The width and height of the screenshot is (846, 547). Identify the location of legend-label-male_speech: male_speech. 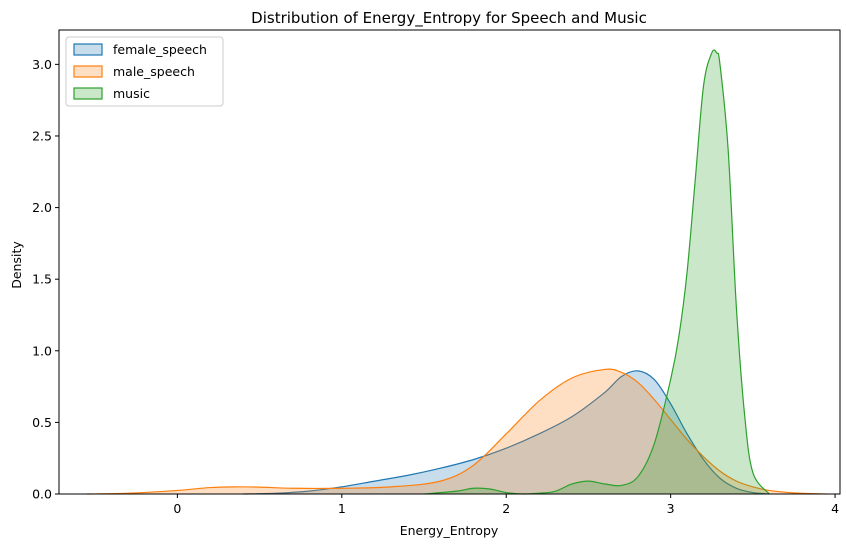
(154, 71).